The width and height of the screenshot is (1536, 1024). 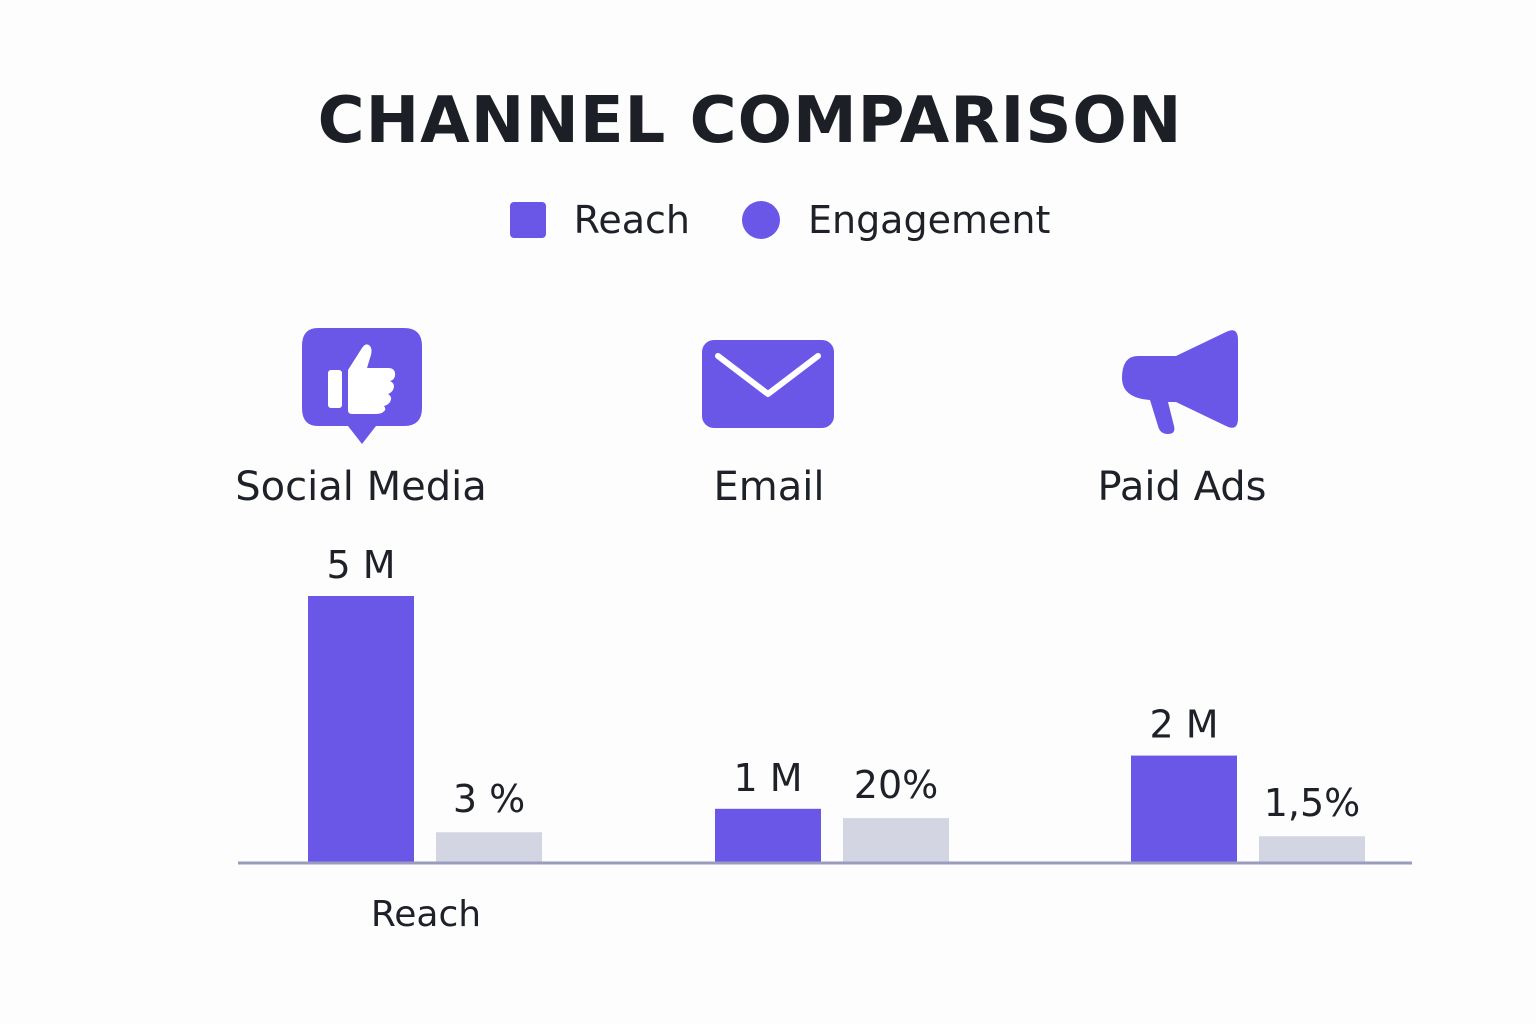 What do you see at coordinates (750, 121) in the screenshot?
I see `chart-title: CHANNEL COMPARISON` at bounding box center [750, 121].